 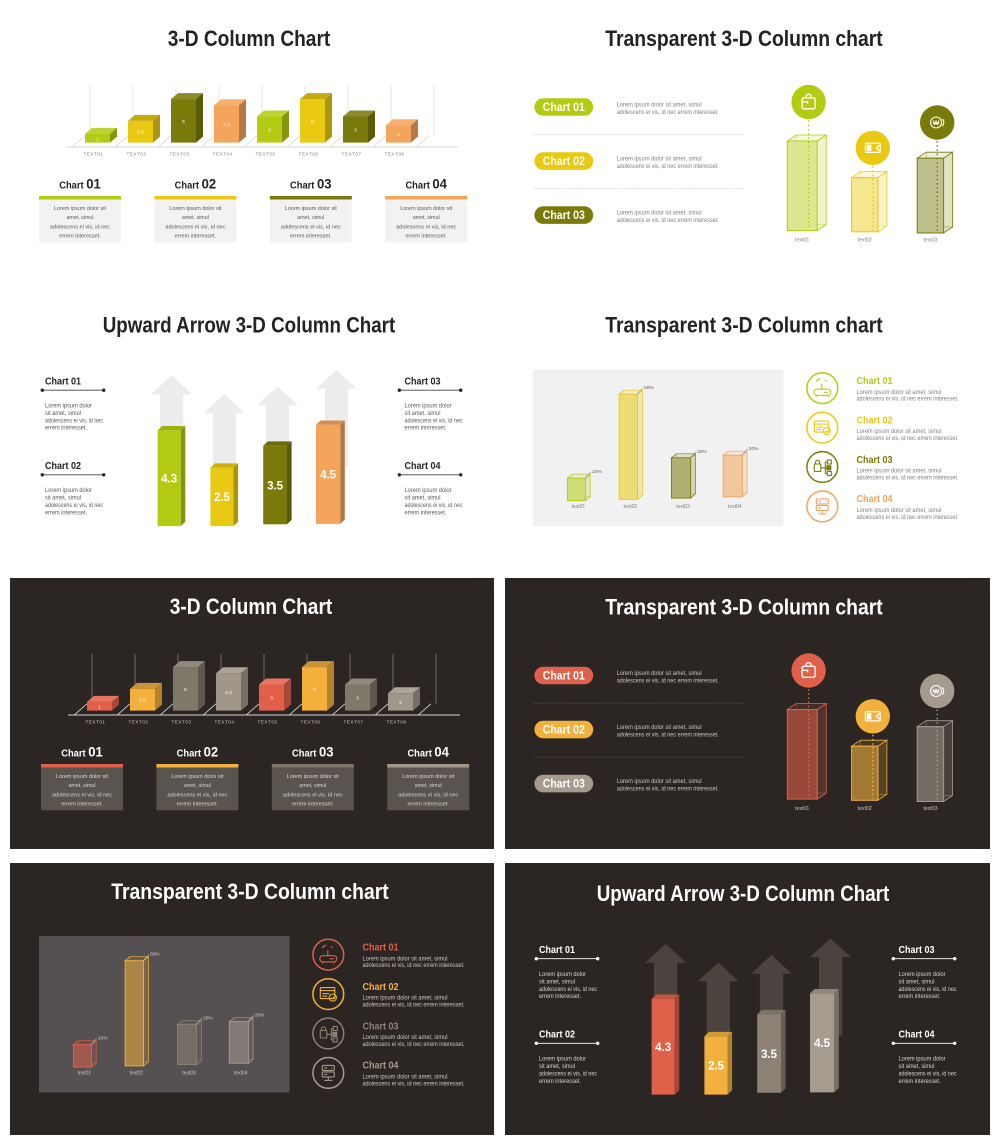 What do you see at coordinates (96, 722) in the screenshot?
I see `svg-text: TEXT01` at bounding box center [96, 722].